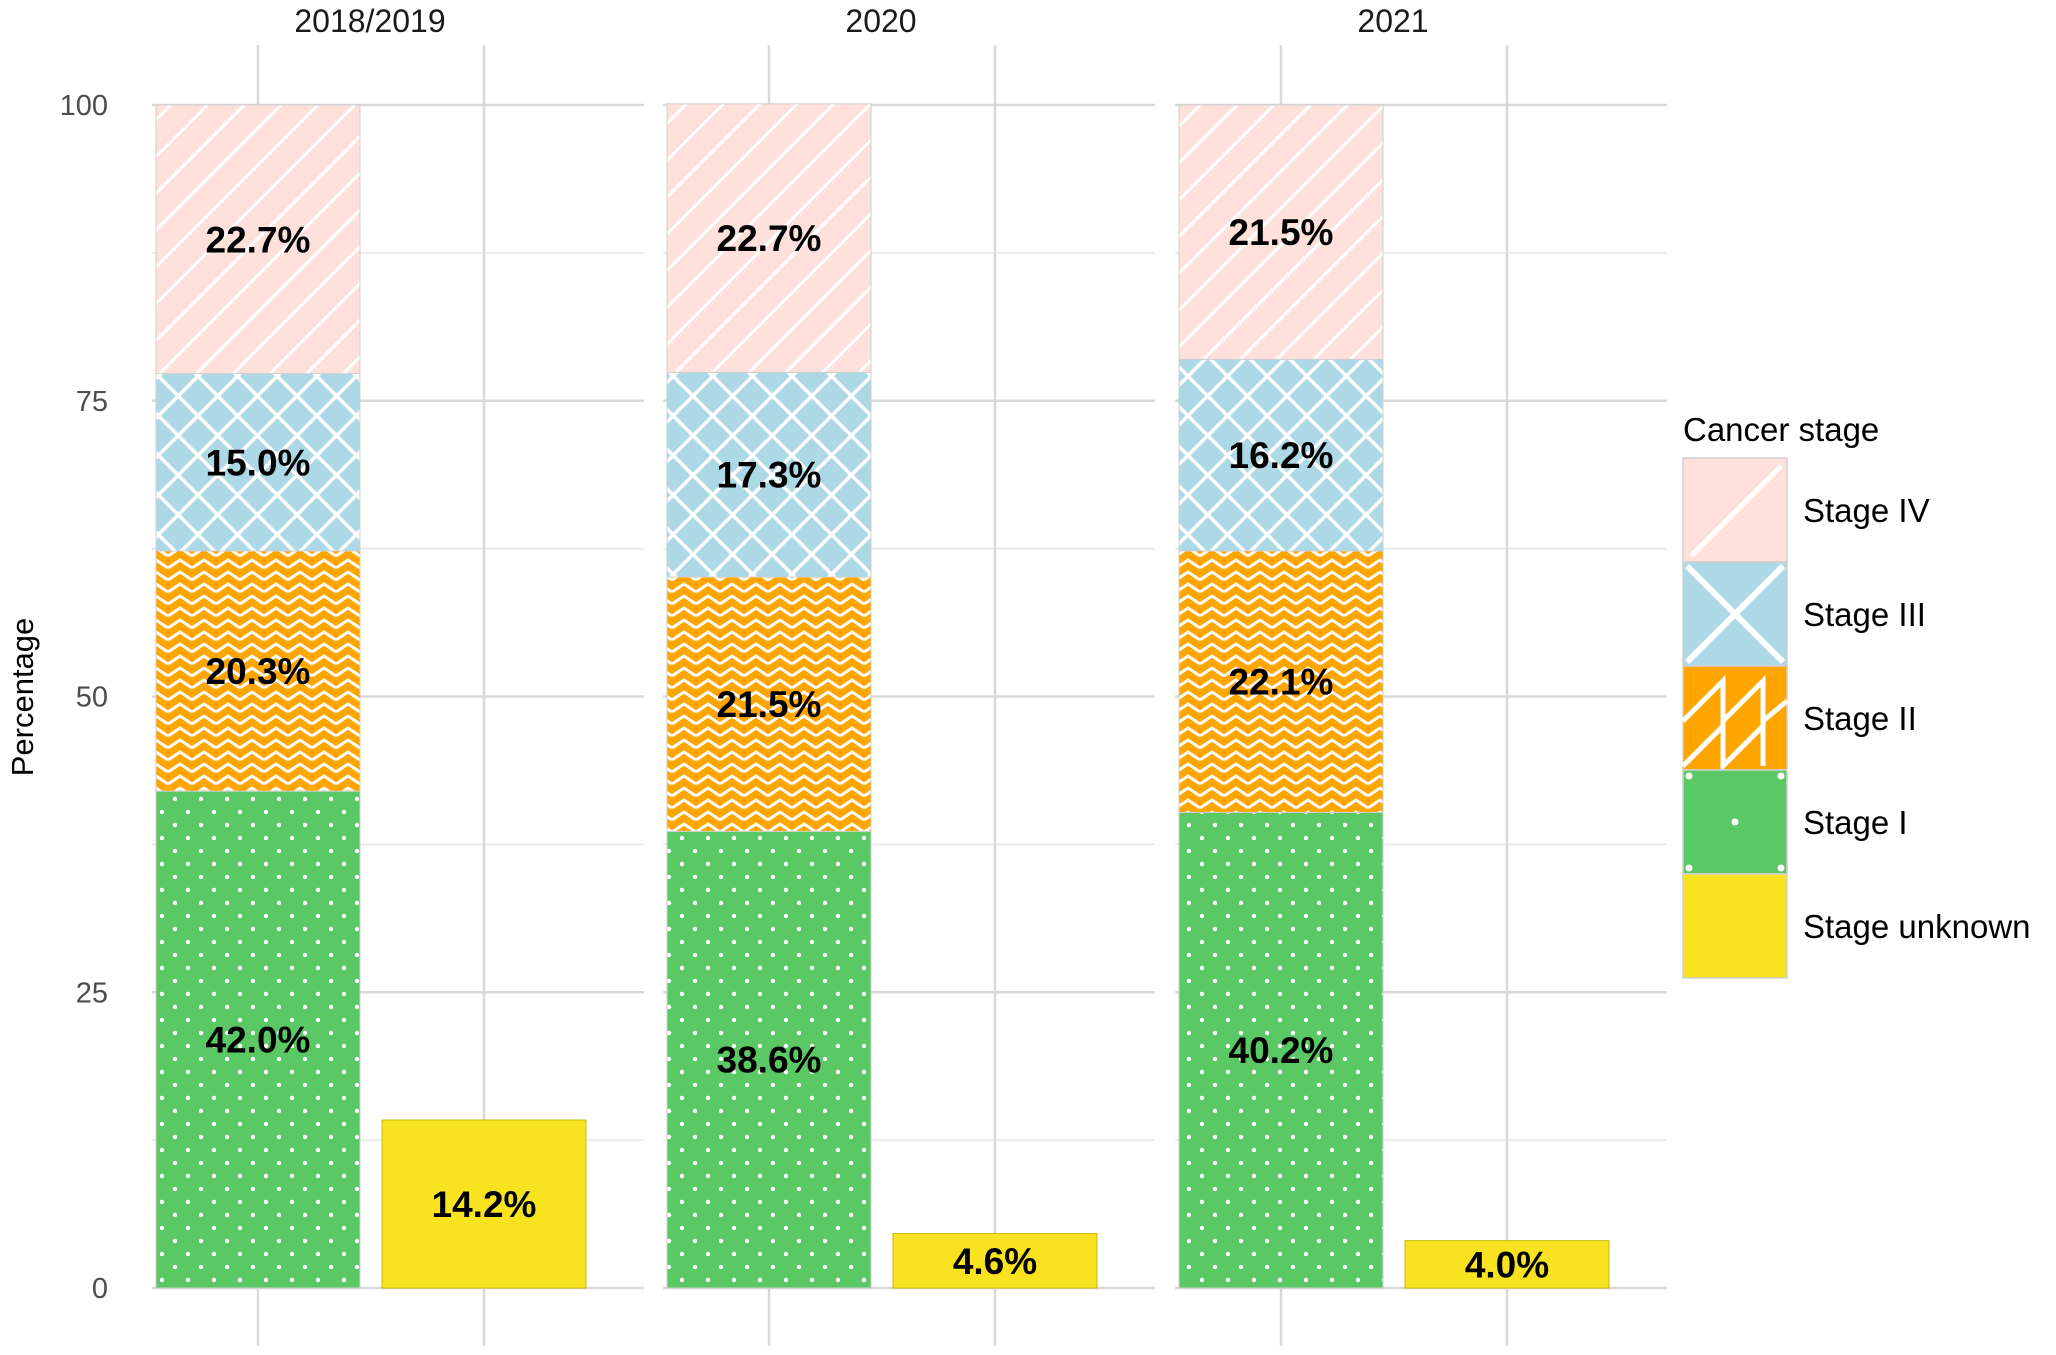 The image size is (2056, 1355). I want to click on legend-item-stage-unknown: Stage unknown, so click(1856, 926).